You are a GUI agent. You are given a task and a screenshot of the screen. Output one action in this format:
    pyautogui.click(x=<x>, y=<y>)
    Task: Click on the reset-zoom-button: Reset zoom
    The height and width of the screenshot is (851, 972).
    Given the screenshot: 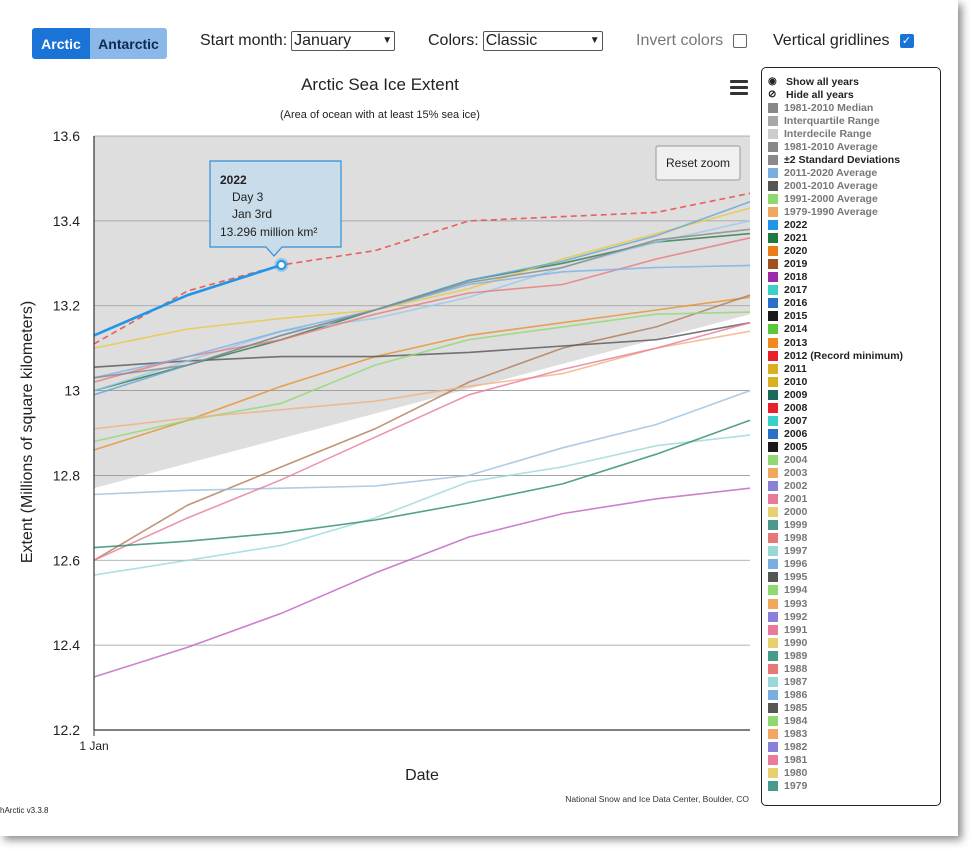 What is the action you would take?
    pyautogui.click(x=698, y=163)
    